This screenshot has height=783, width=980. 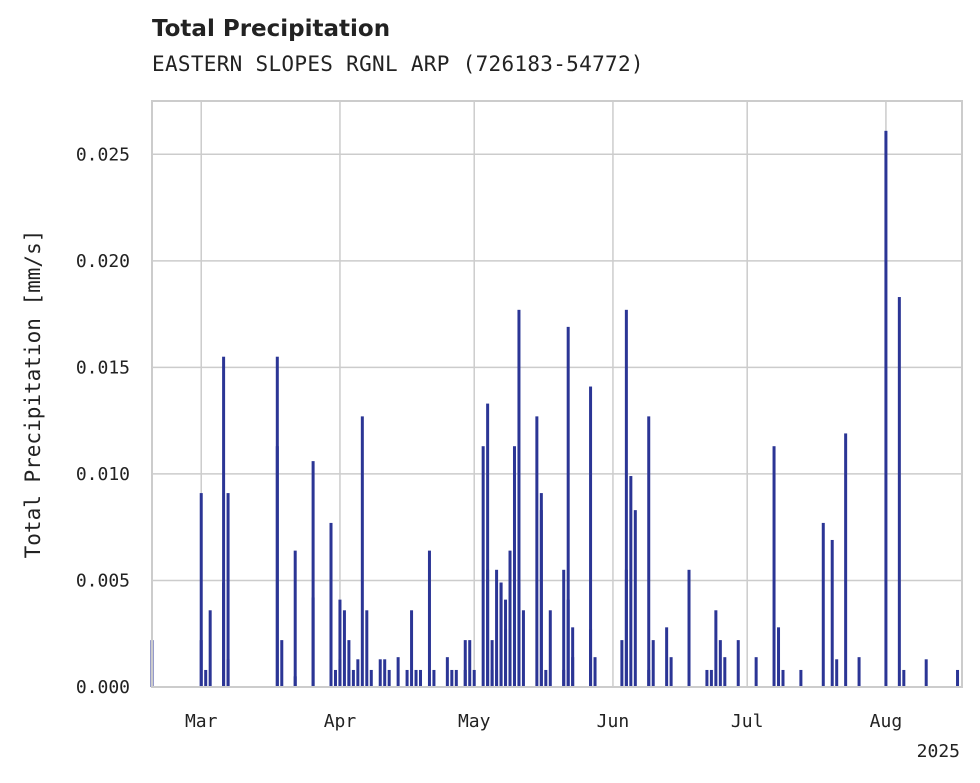 What do you see at coordinates (747, 721) in the screenshot?
I see `x-tick-label: Jul` at bounding box center [747, 721].